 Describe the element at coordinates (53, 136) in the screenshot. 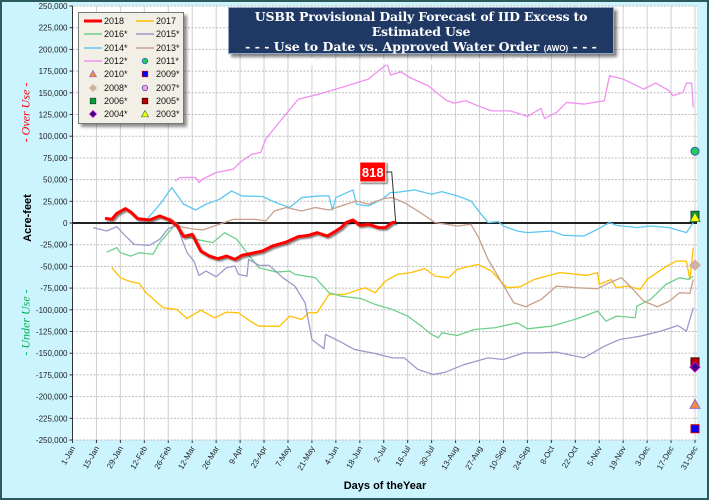

I see `y-tick-label: 100,000` at that location.